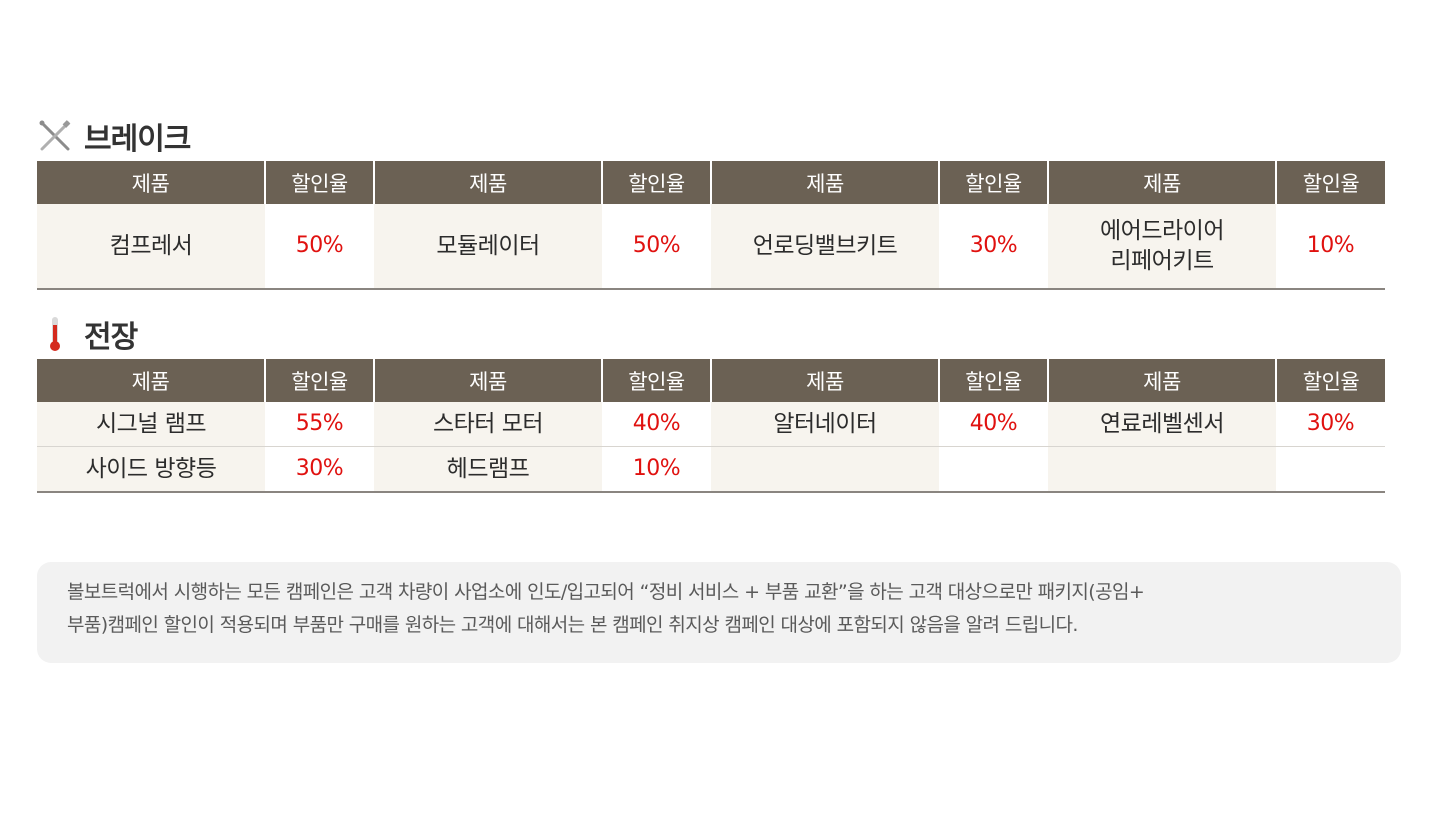 The height and width of the screenshot is (813, 1440). What do you see at coordinates (488, 246) in the screenshot?
I see `product-cell: 모듈레이터` at bounding box center [488, 246].